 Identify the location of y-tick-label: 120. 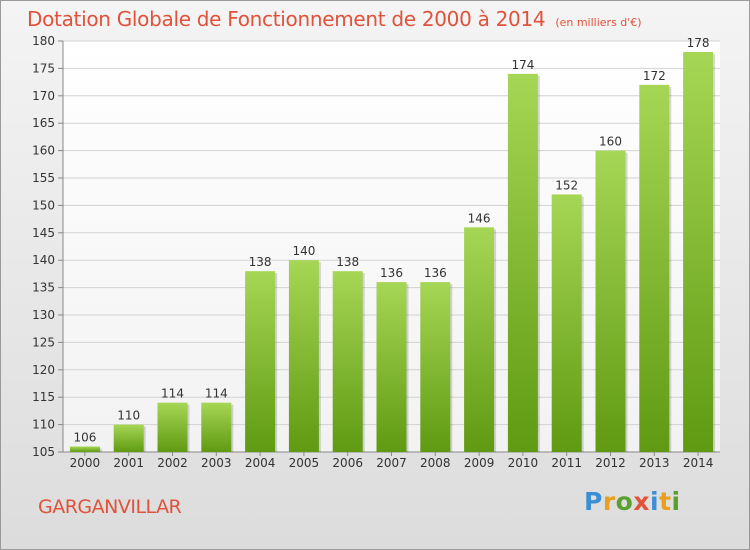
(43, 370).